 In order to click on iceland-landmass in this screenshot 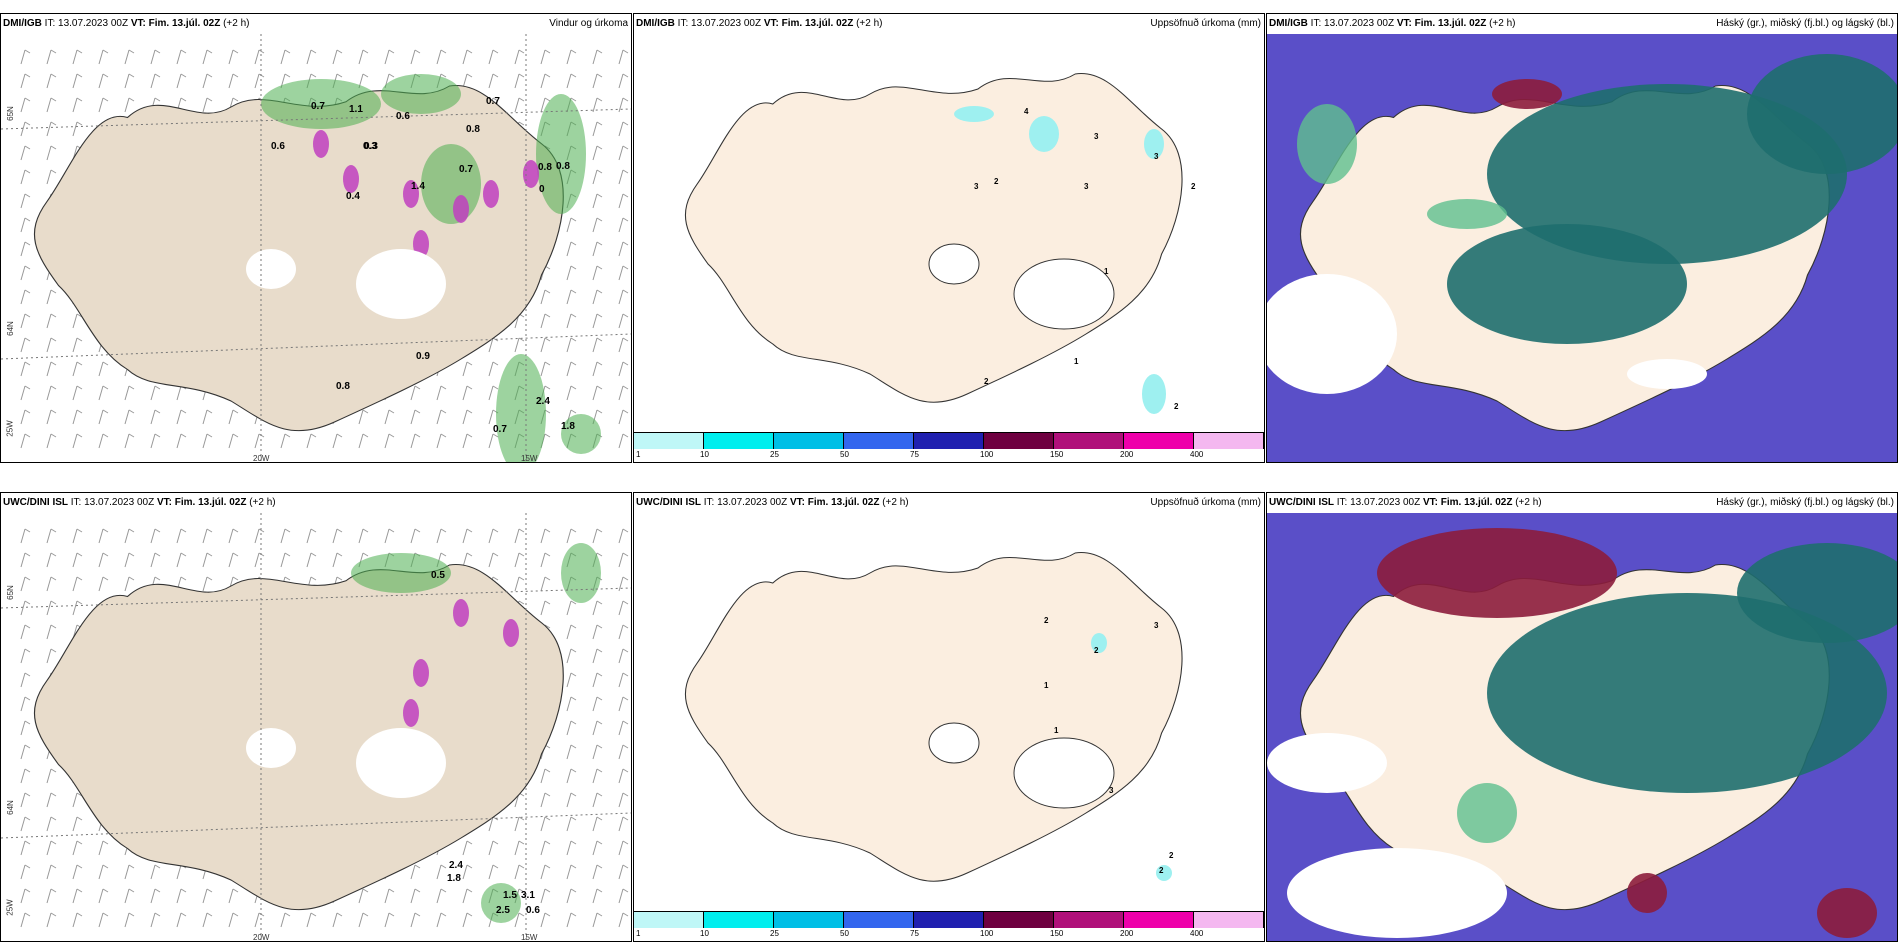, I will do `click(933, 717)`.